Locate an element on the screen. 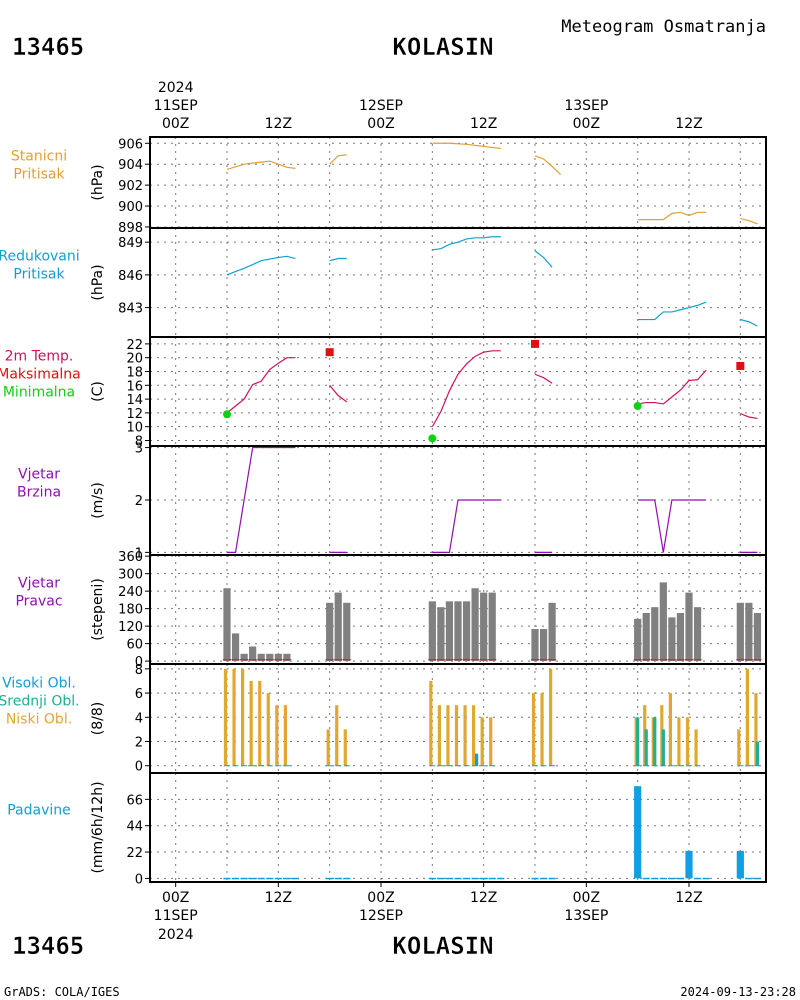 The image size is (800, 1000). unit-label-reduced_pressure: (hPa) is located at coordinates (98, 282).